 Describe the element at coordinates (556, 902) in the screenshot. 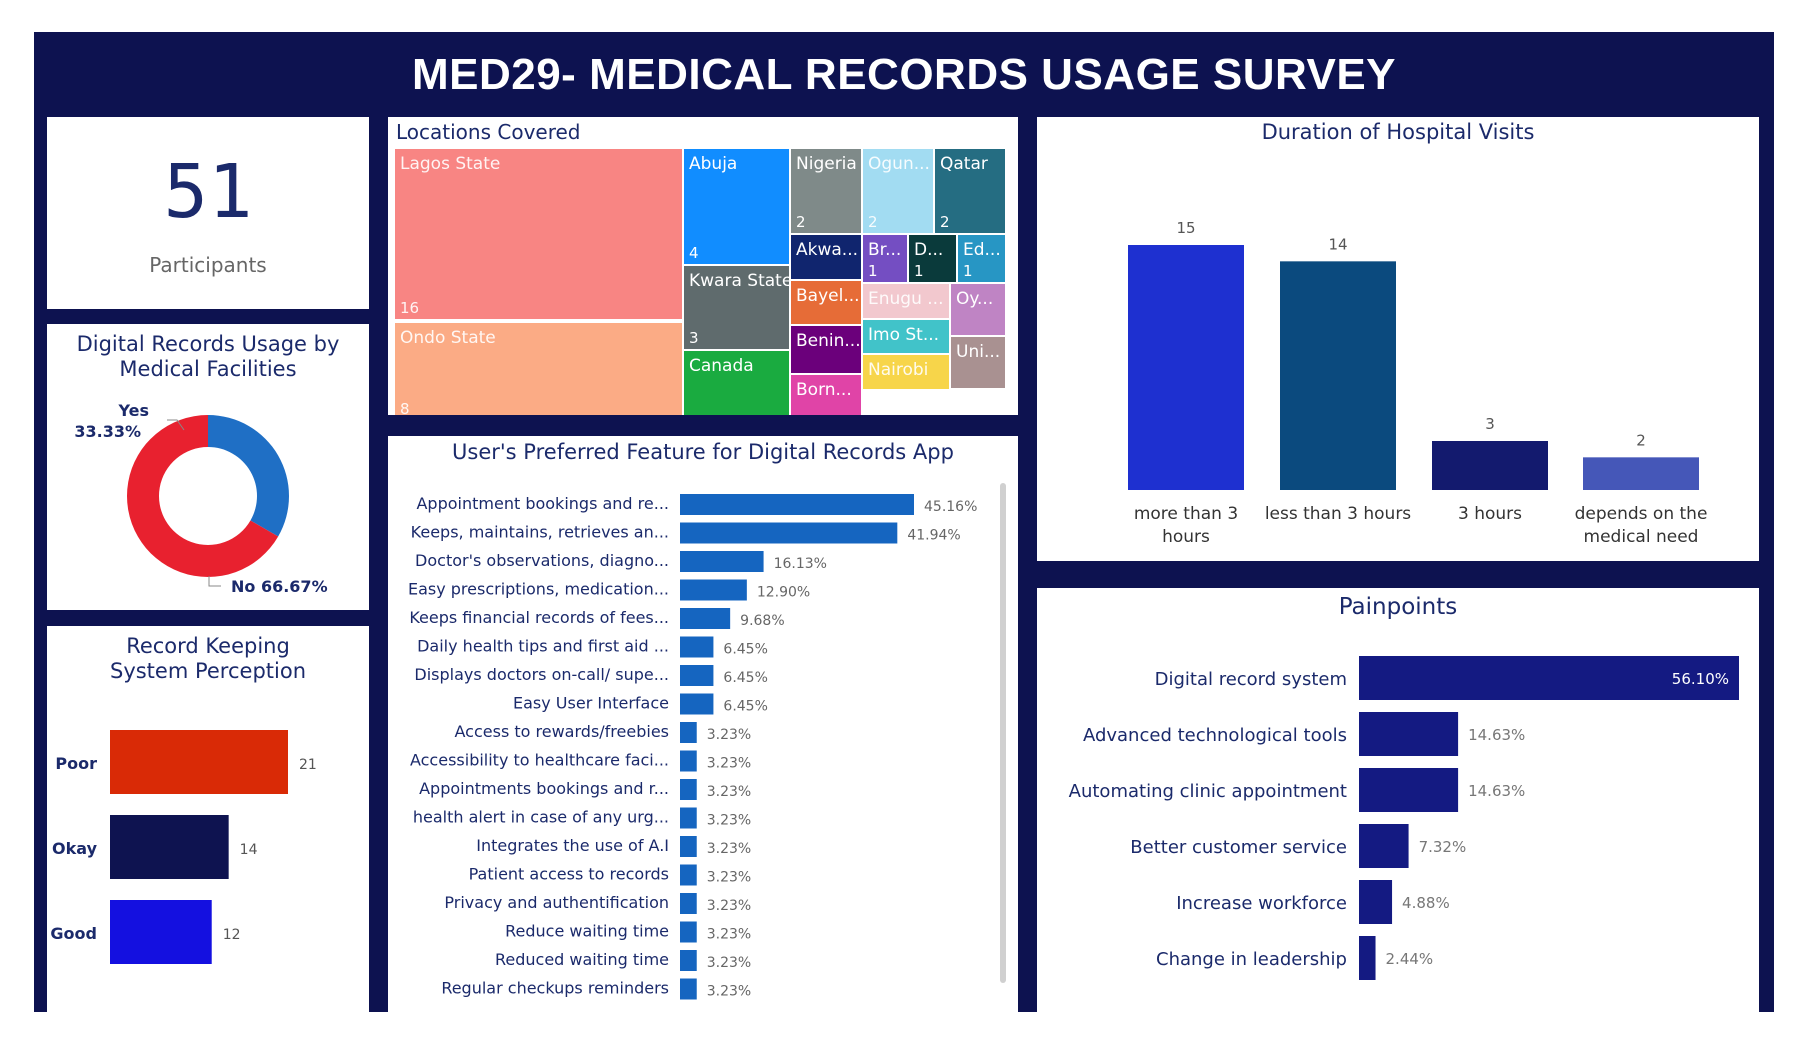

I see `feature-category-label: Privacy and authentification` at that location.